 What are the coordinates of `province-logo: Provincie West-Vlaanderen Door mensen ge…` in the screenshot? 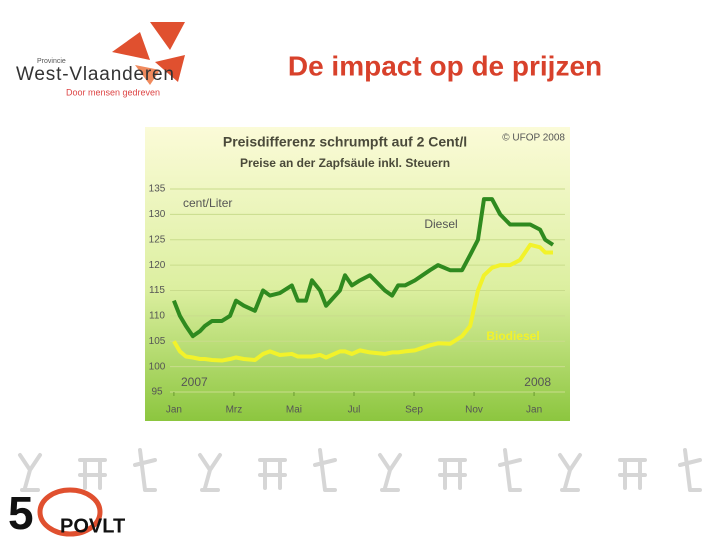 It's located at (100, 59).